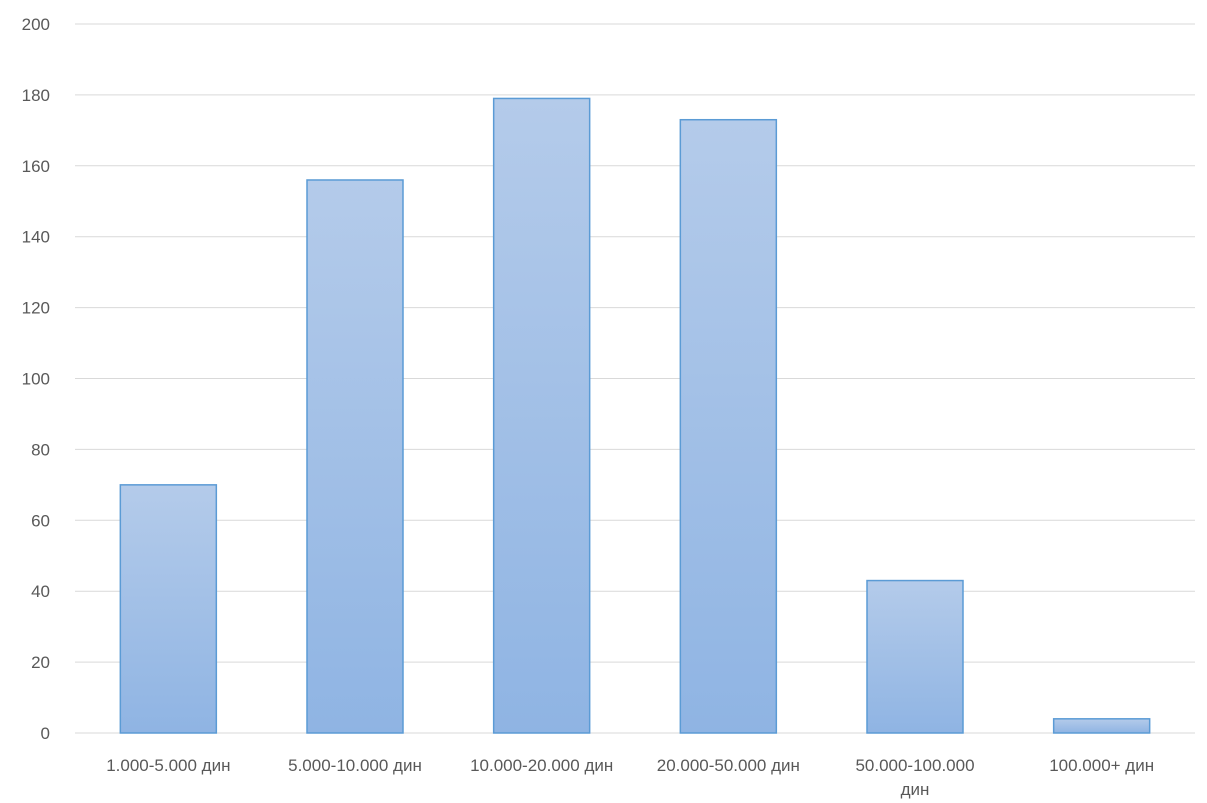 The image size is (1207, 803). What do you see at coordinates (40, 591) in the screenshot?
I see `y-tick-label: 40` at bounding box center [40, 591].